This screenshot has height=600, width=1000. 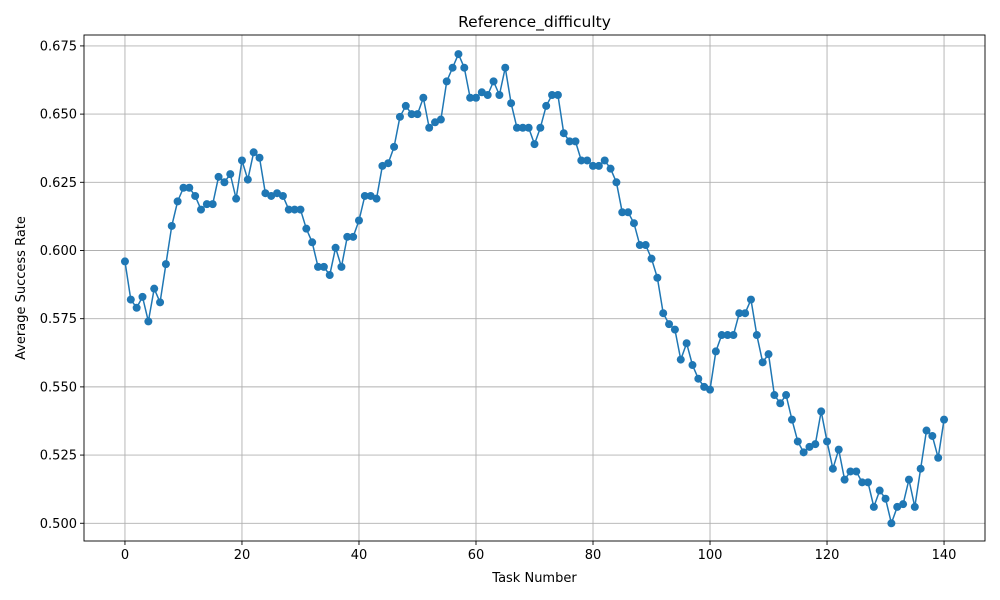 I want to click on chart-title: Reference_difficulty, so click(x=534, y=22).